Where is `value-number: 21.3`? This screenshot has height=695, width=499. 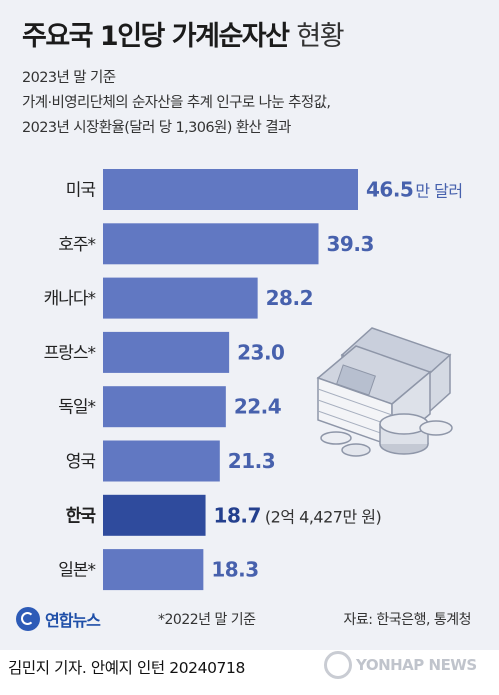 value-number: 21.3 is located at coordinates (251, 461).